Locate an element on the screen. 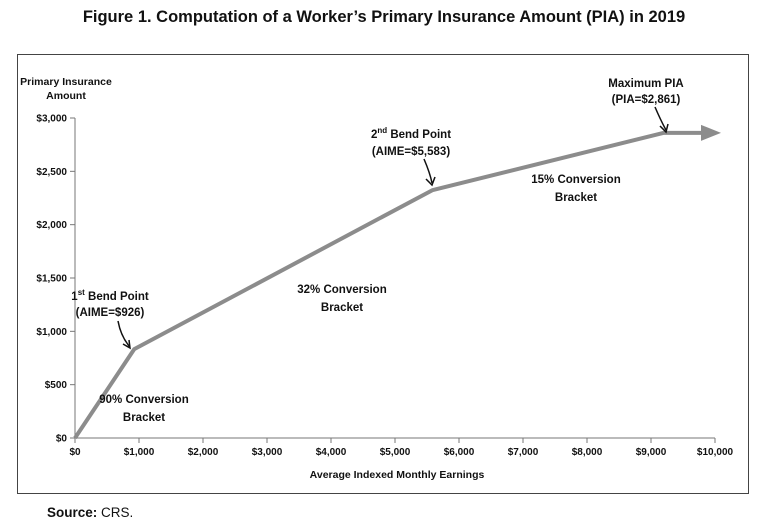 The height and width of the screenshot is (527, 768). y-axis-title-line-2: Amount is located at coordinates (66, 96).